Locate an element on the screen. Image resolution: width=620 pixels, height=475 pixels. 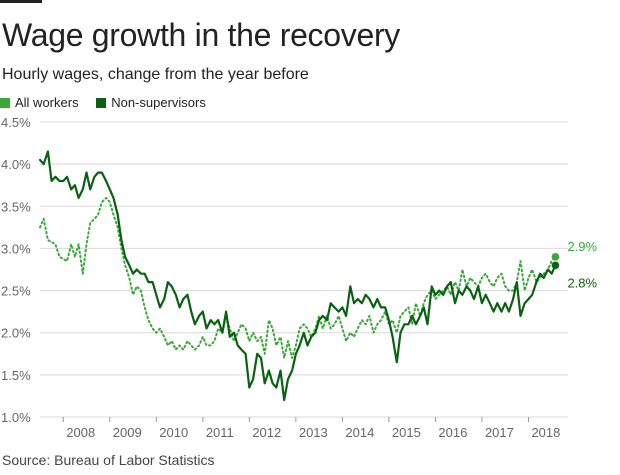
legend-label-non-supervisors: Non-supervisors is located at coordinates (158, 102).